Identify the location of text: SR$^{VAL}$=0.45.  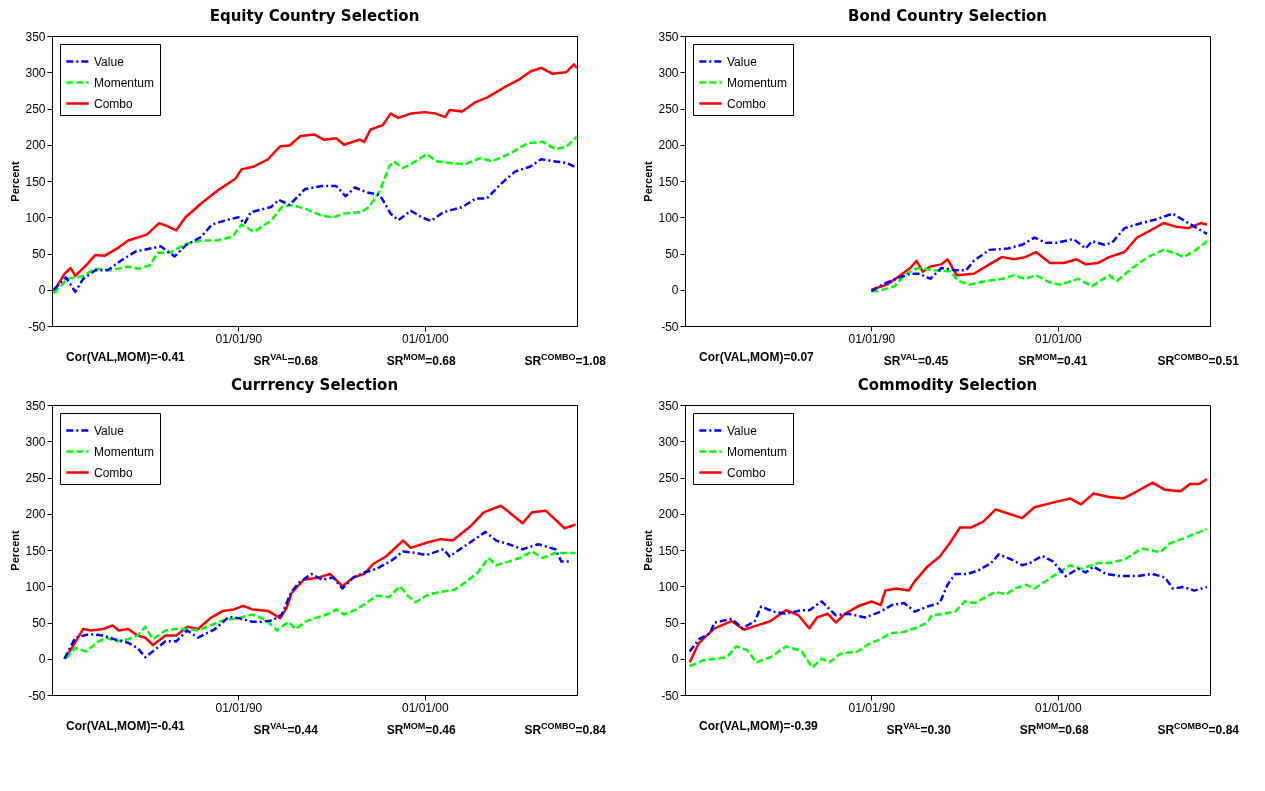
(916, 360).